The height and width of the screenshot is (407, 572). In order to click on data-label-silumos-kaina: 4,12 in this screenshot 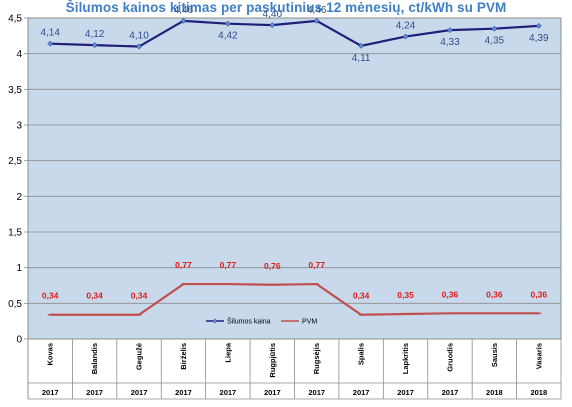, I will do `click(95, 34)`.